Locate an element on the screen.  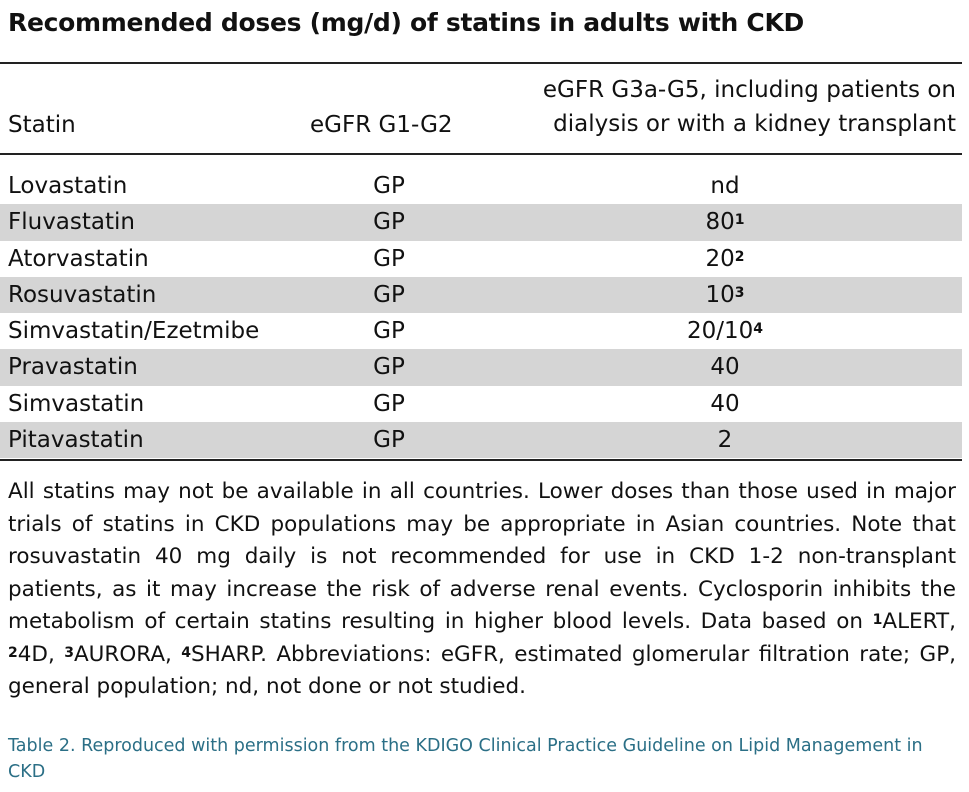
dose-ref: 4 is located at coordinates (758, 329).